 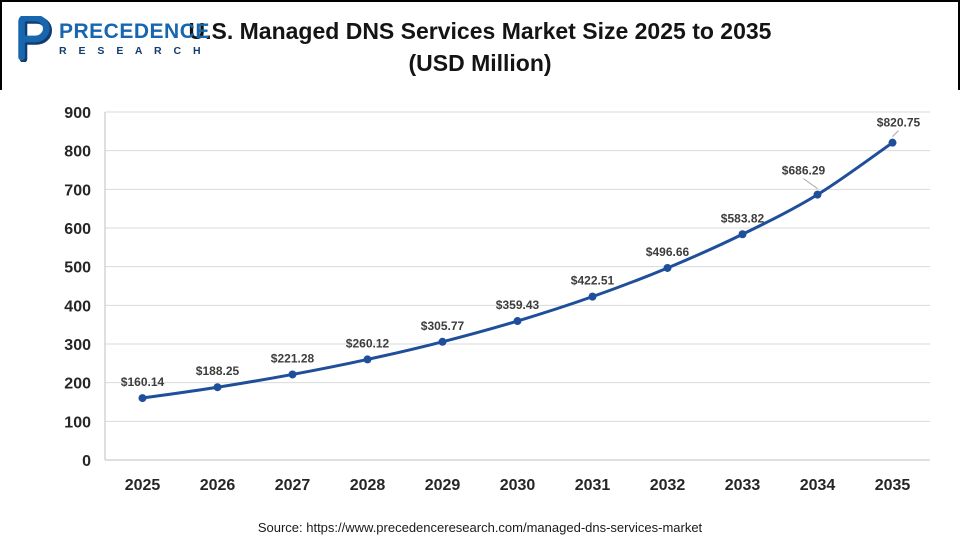 What do you see at coordinates (480, 63) in the screenshot?
I see `chart-title-line2: (USD Million)` at bounding box center [480, 63].